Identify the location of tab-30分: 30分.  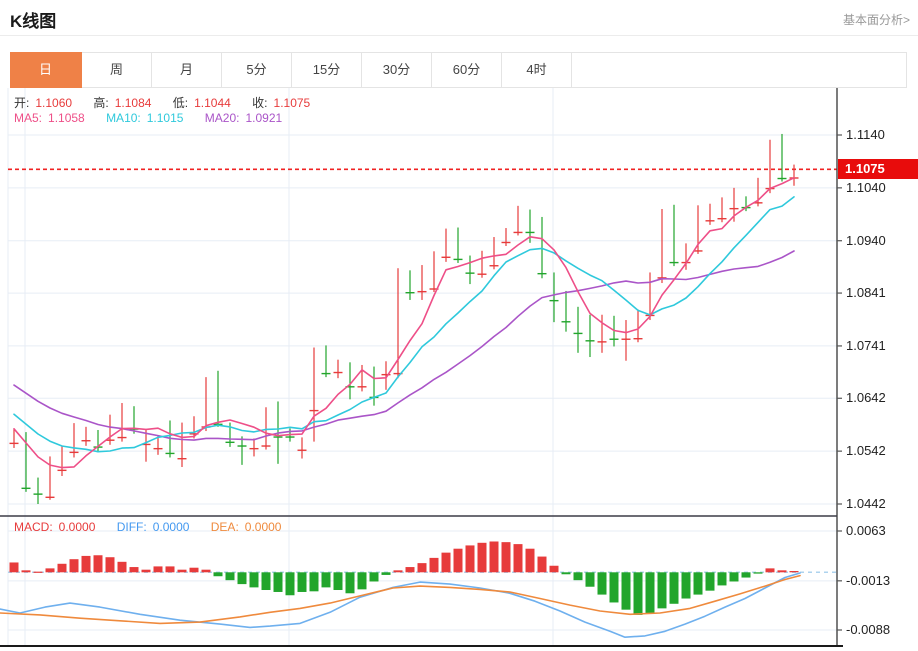
(397, 70).